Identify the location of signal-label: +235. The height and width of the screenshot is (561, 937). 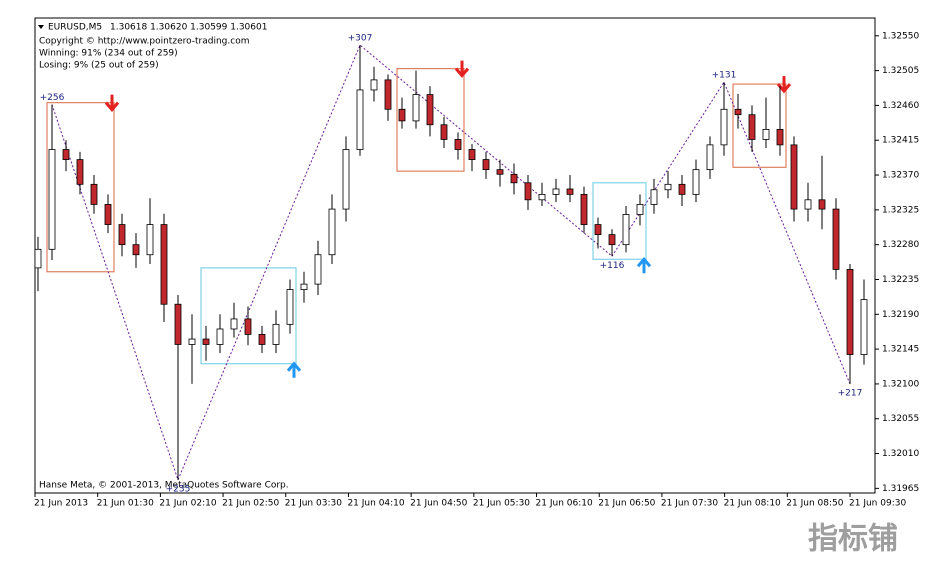
(178, 489).